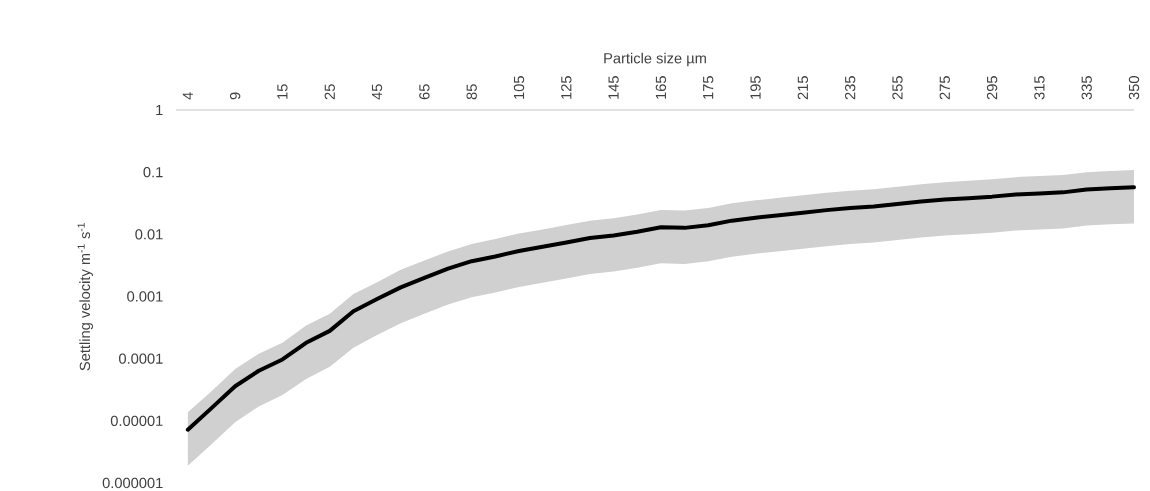 The width and height of the screenshot is (1150, 491). Describe the element at coordinates (159, 110) in the screenshot. I see `y-tick-label: 1` at that location.